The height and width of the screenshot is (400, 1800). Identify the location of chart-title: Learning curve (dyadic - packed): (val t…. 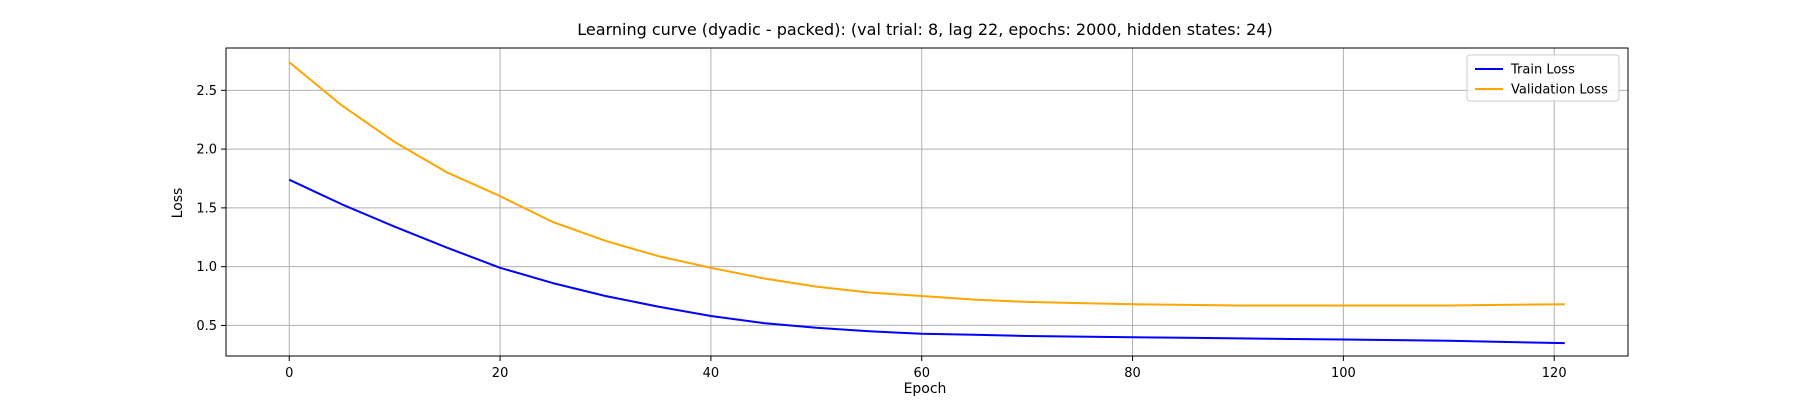
(924, 29).